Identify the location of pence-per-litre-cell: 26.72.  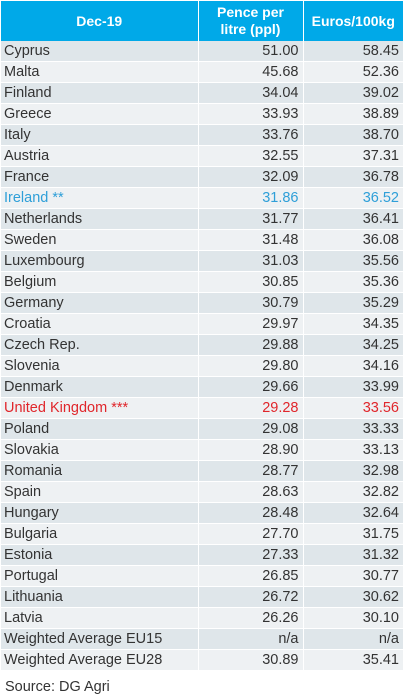
(251, 597).